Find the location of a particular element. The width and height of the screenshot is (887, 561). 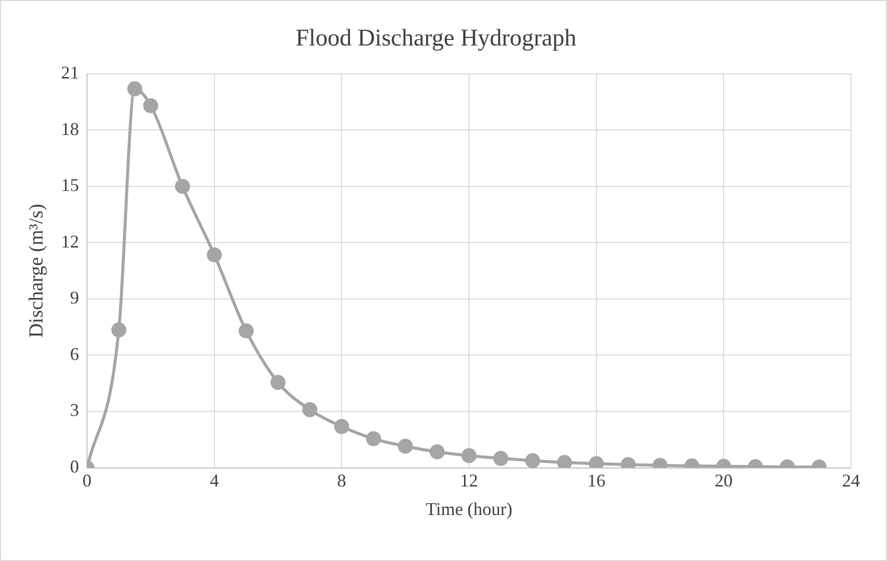

y-tick-label: 0 is located at coordinates (74, 466).